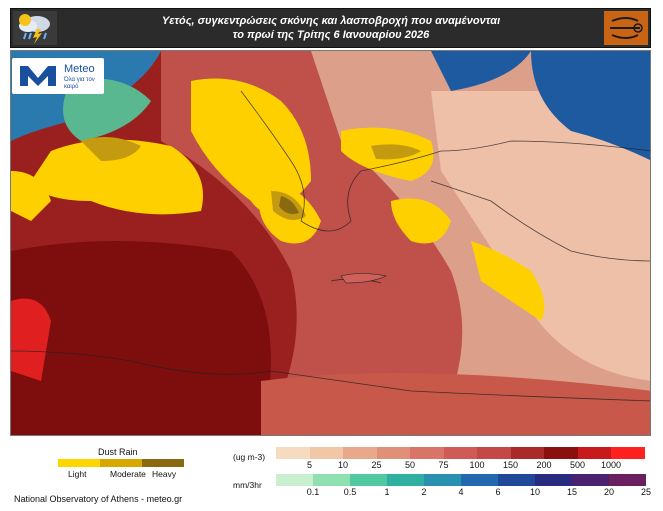  What do you see at coordinates (121, 463) in the screenshot?
I see `dust-rain-swatch-moderate` at bounding box center [121, 463].